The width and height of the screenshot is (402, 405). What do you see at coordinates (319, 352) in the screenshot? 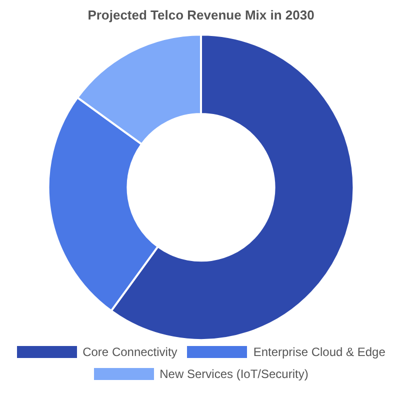
I see `legend-label: Enterprise Cloud & Edge` at bounding box center [319, 352].